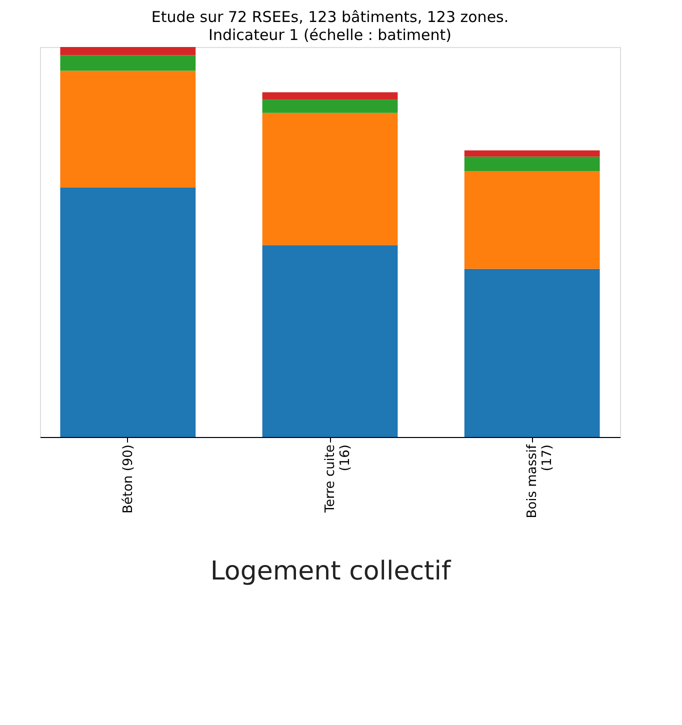  What do you see at coordinates (331, 571) in the screenshot?
I see `x-axis-title: Logement collectif` at bounding box center [331, 571].